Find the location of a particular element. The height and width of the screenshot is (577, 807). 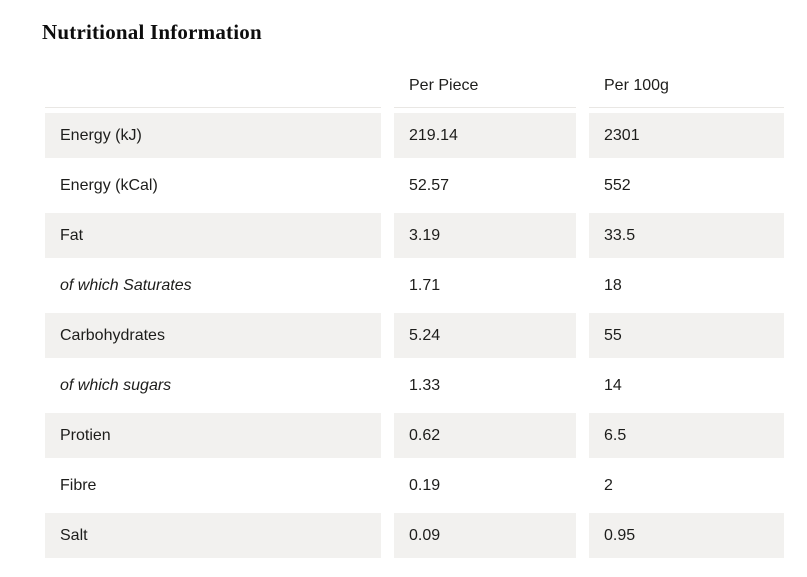

table-row-fibre: Fibre 0.19 2 is located at coordinates (414, 485).